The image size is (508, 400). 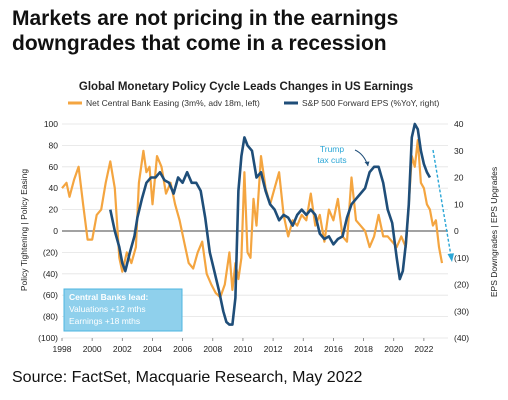 I want to click on left-tick-label: 0, so click(x=55, y=231).